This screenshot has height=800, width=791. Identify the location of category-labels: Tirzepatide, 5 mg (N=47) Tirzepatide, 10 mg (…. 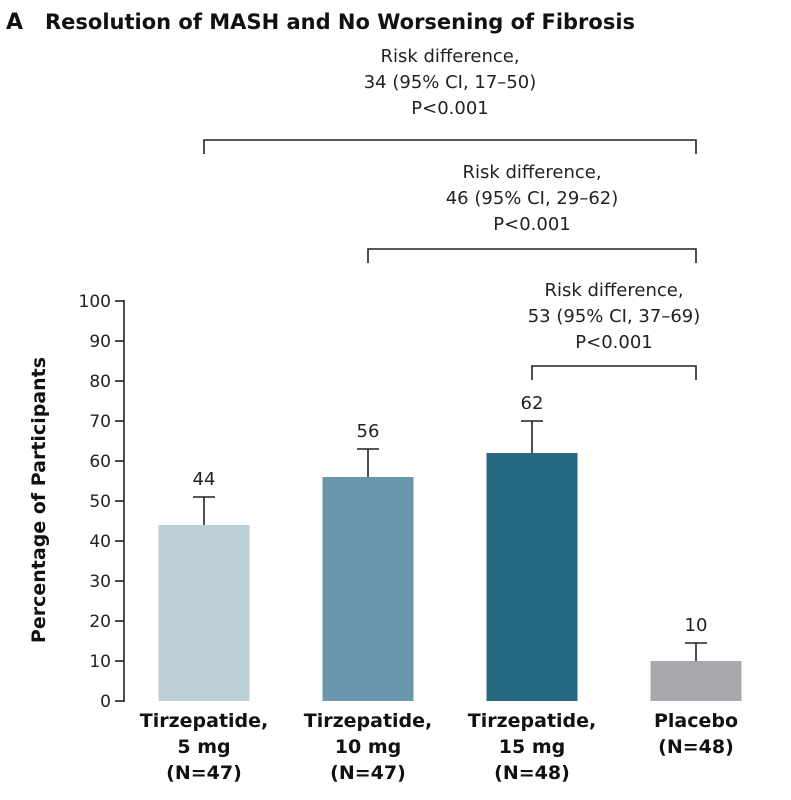
(439, 747).